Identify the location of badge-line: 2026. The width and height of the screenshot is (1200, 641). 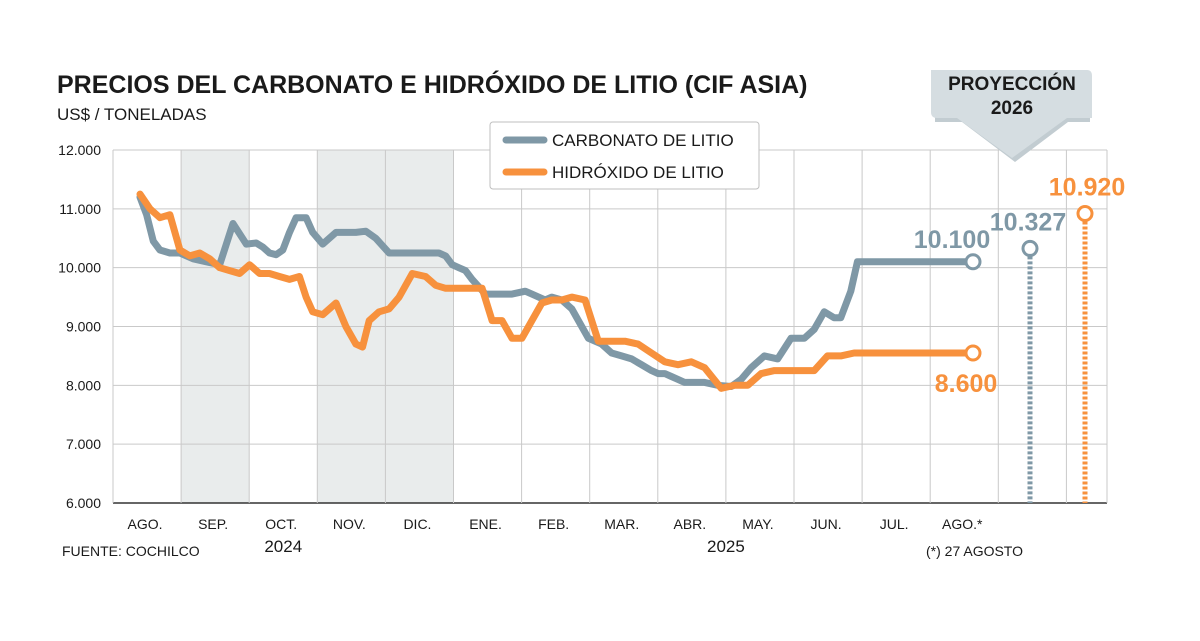
(1012, 108).